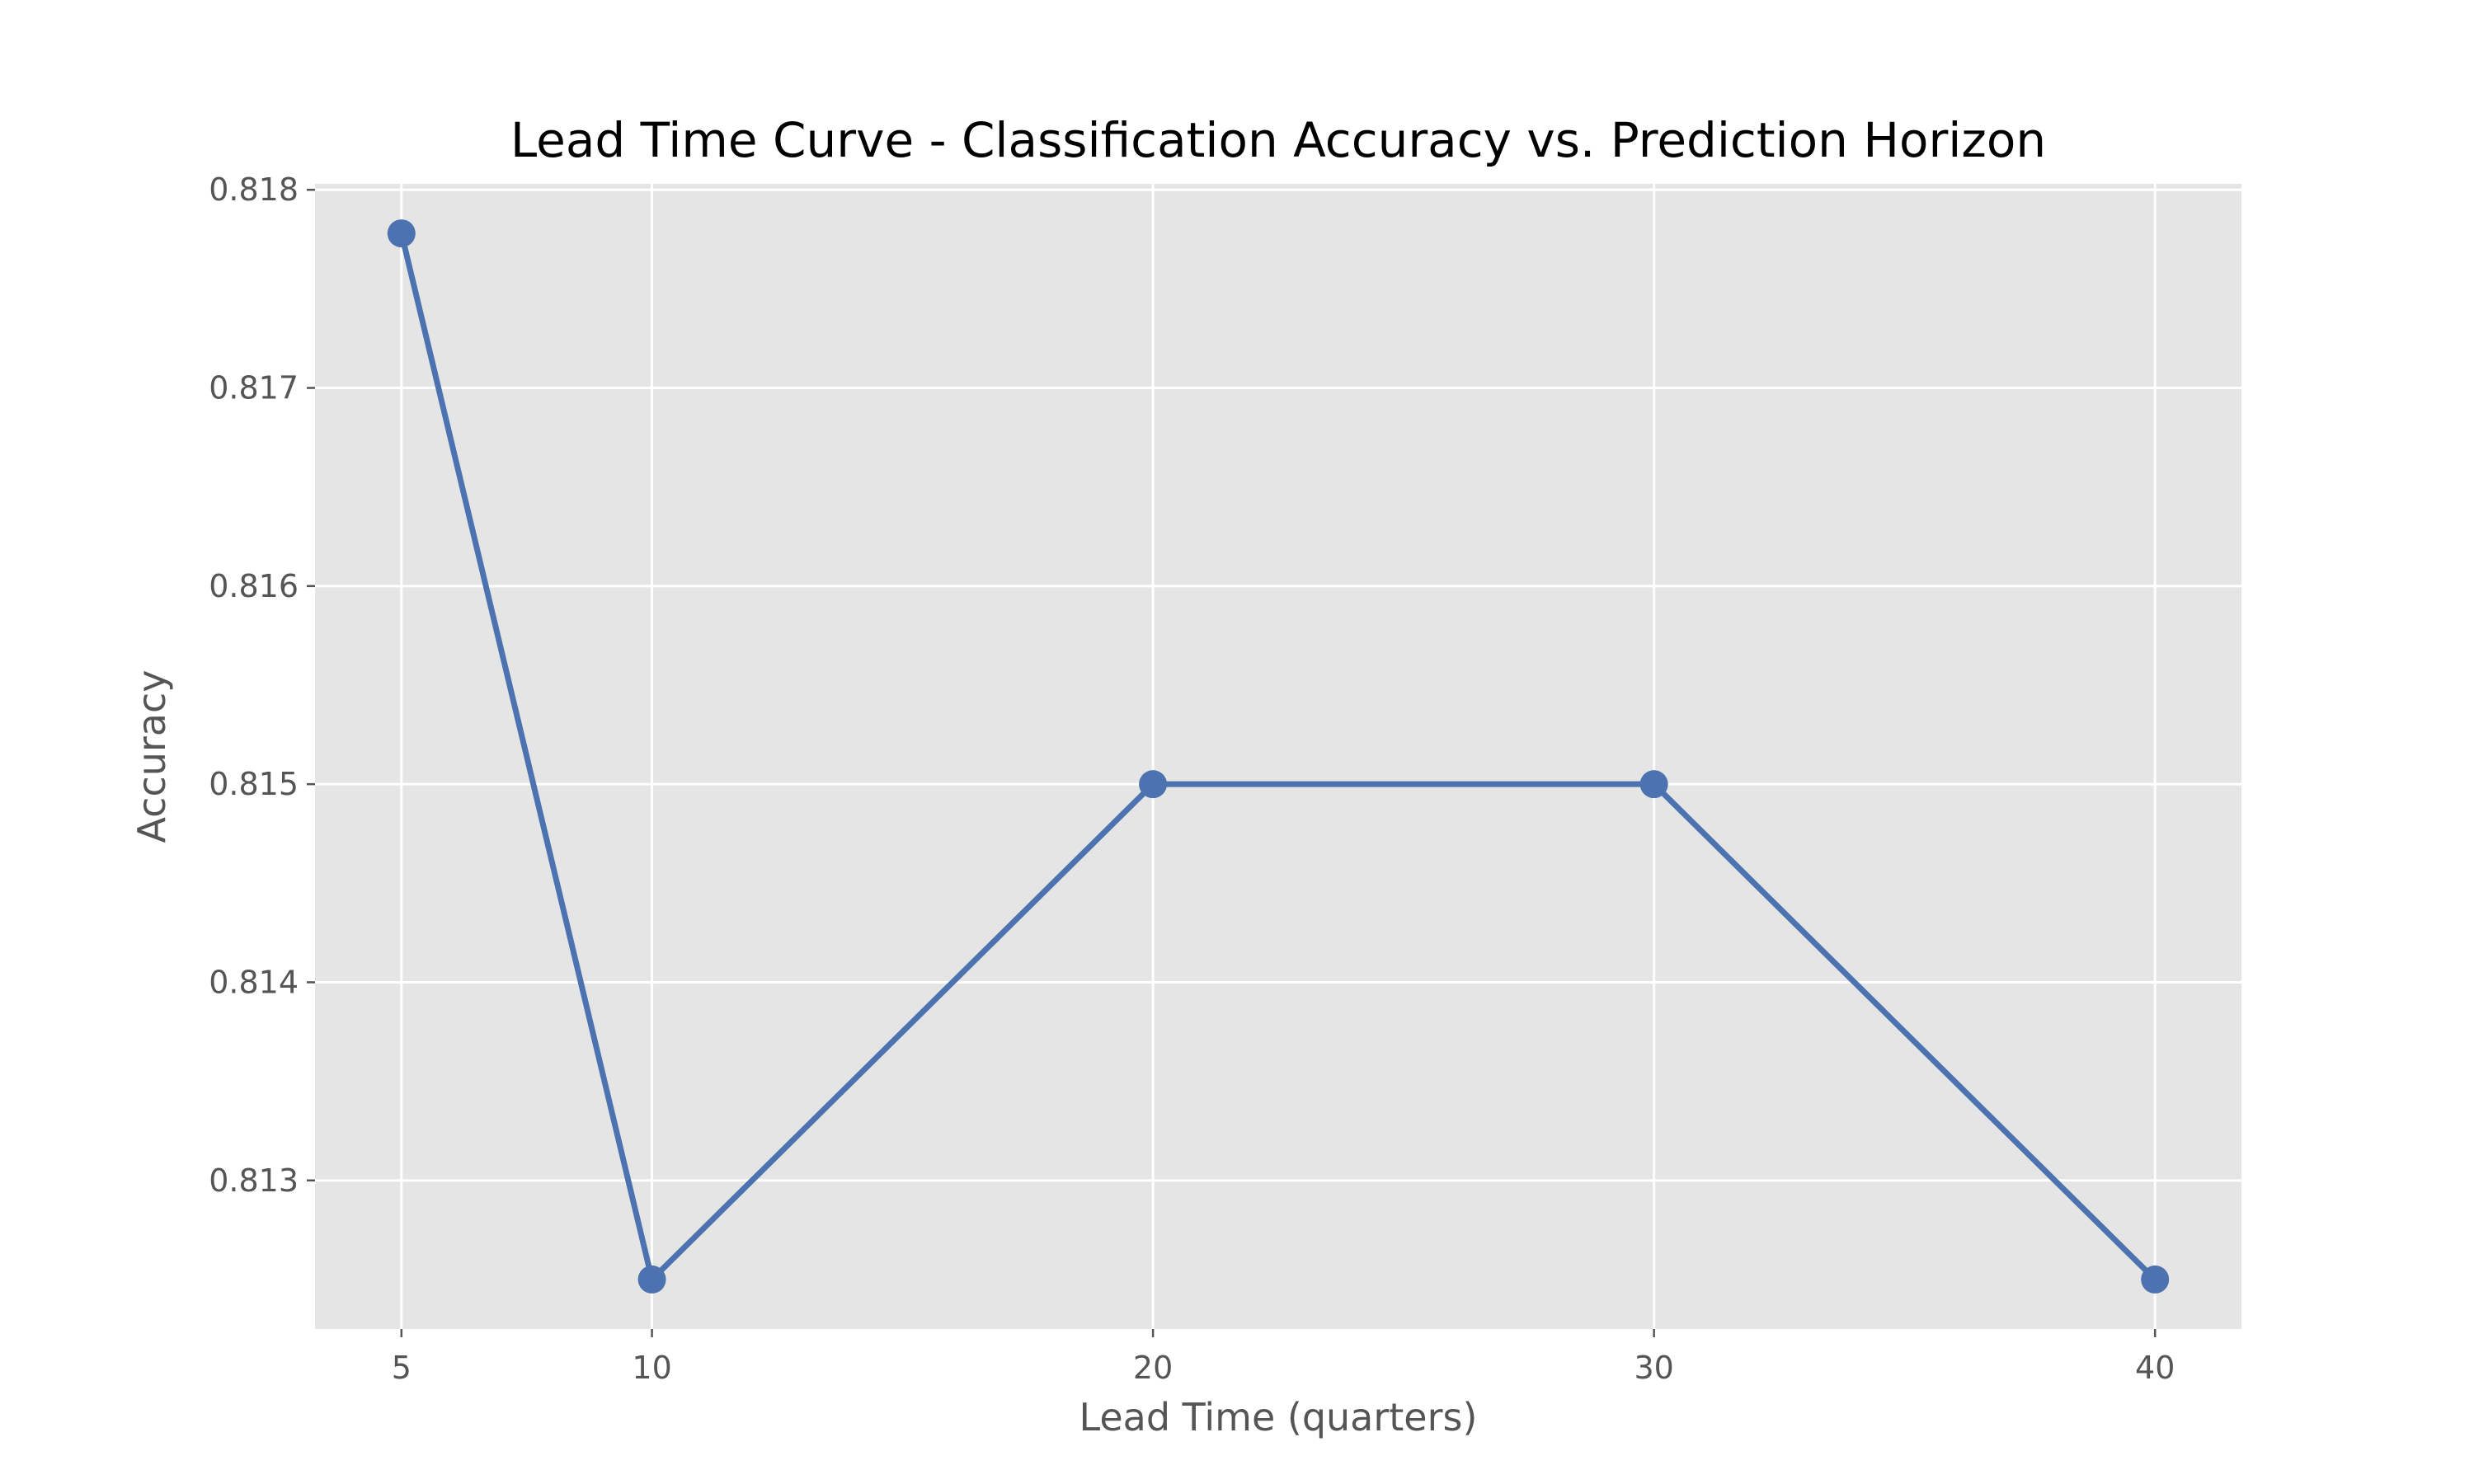 The height and width of the screenshot is (1484, 2474). I want to click on x-tick-label: 20, so click(1153, 1368).